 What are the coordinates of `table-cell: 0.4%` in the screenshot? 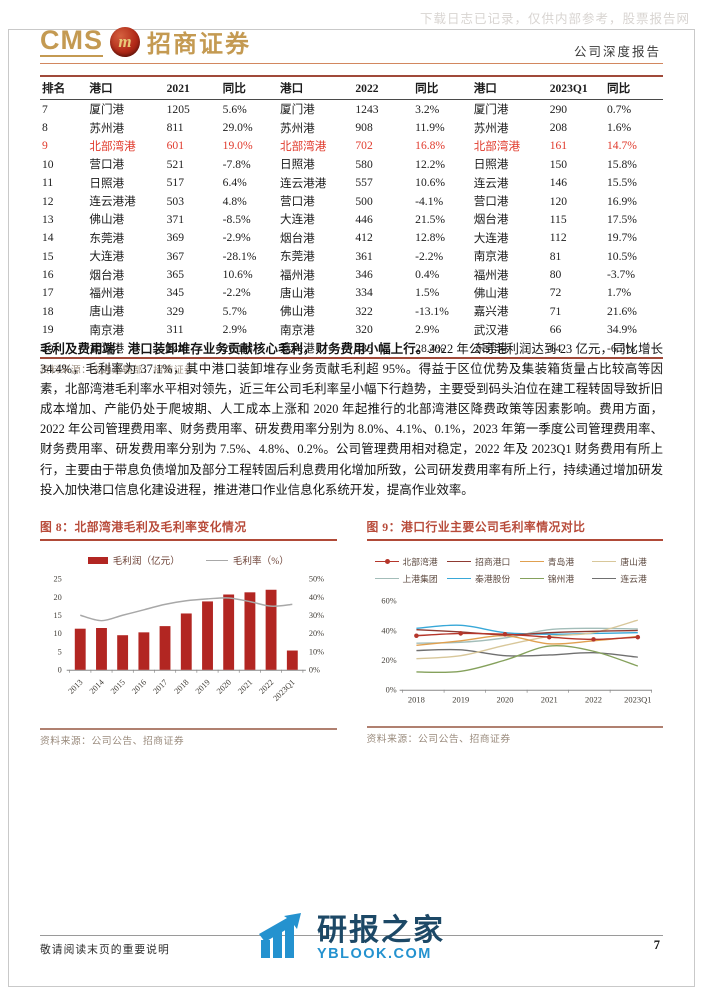 It's located at (427, 275).